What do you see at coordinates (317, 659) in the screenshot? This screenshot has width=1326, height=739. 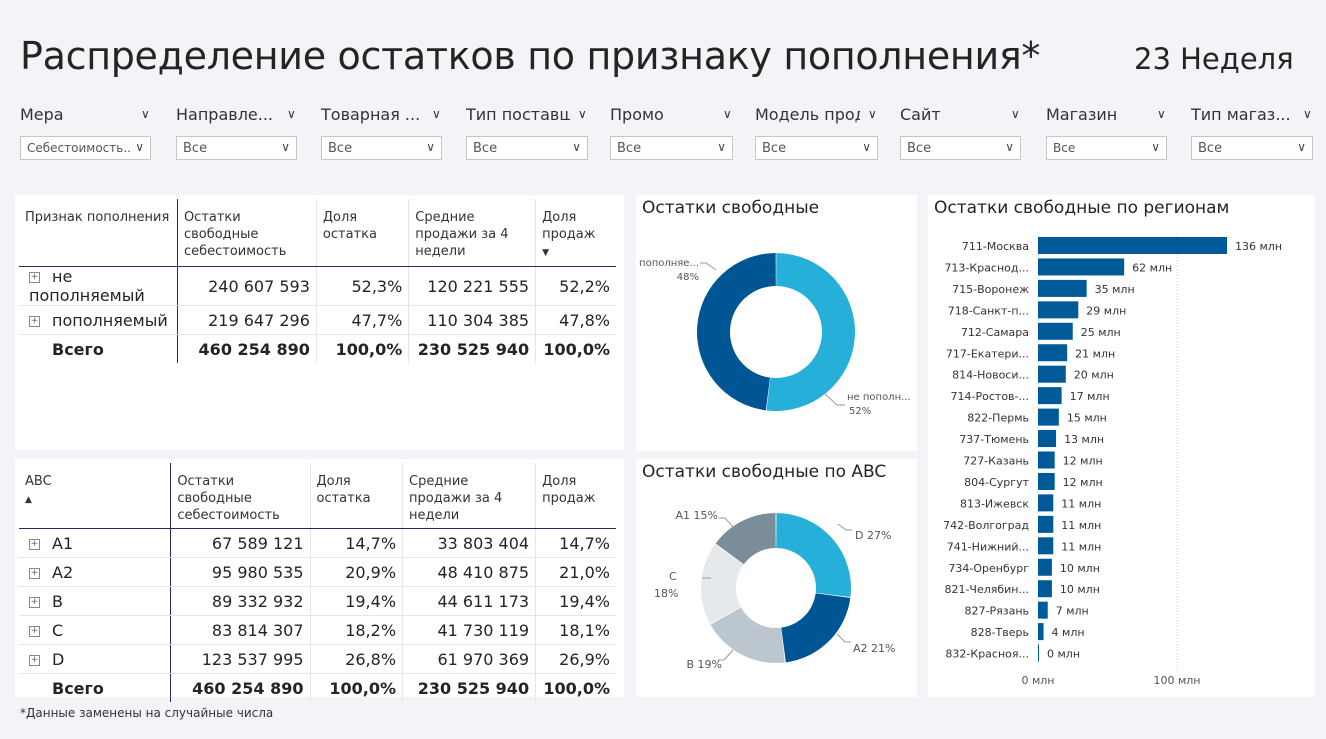 I see `table-row: + D 123 537 995 26,8% 61 970 369 26,9%` at bounding box center [317, 659].